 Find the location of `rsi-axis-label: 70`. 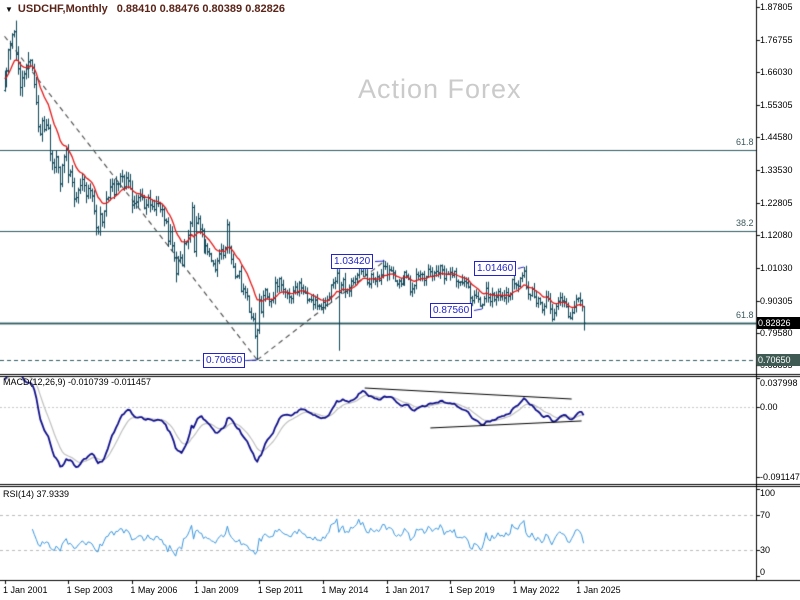

rsi-axis-label: 70 is located at coordinates (765, 515).